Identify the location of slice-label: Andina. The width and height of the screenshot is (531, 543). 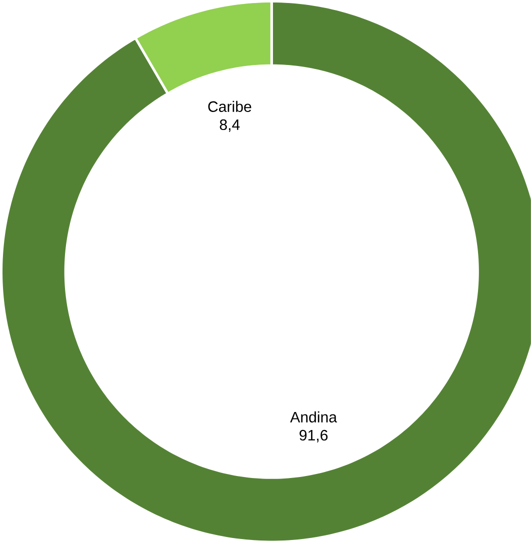
(314, 416).